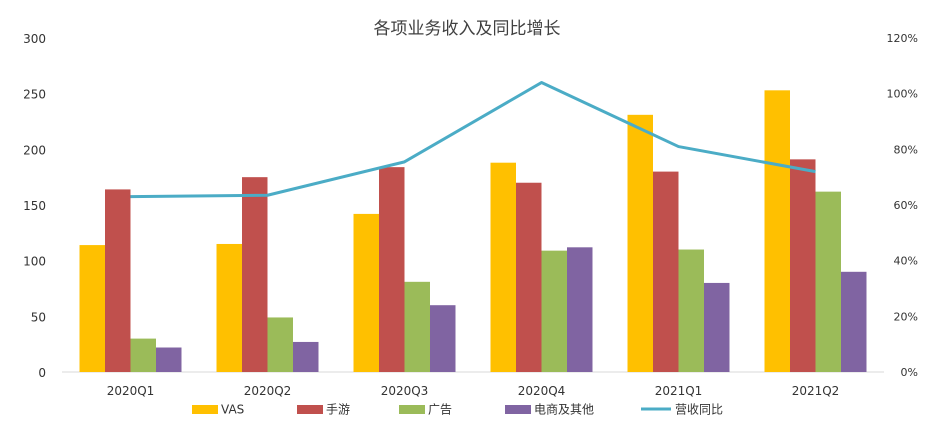 The height and width of the screenshot is (440, 934). What do you see at coordinates (906, 205) in the screenshot?
I see `right-axis-tick-label: 60%` at bounding box center [906, 205].